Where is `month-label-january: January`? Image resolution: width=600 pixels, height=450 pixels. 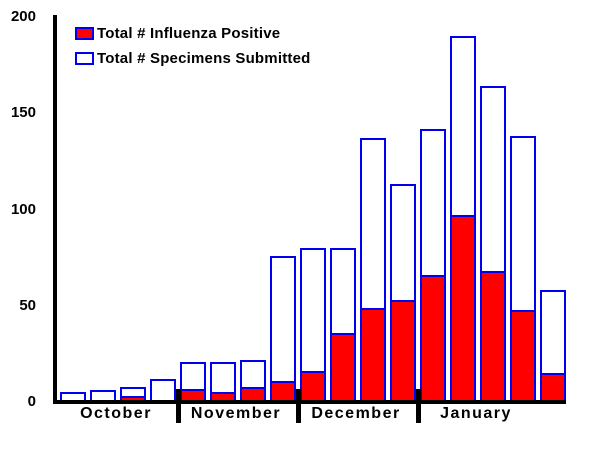 month-label-january: January is located at coordinates (476, 413).